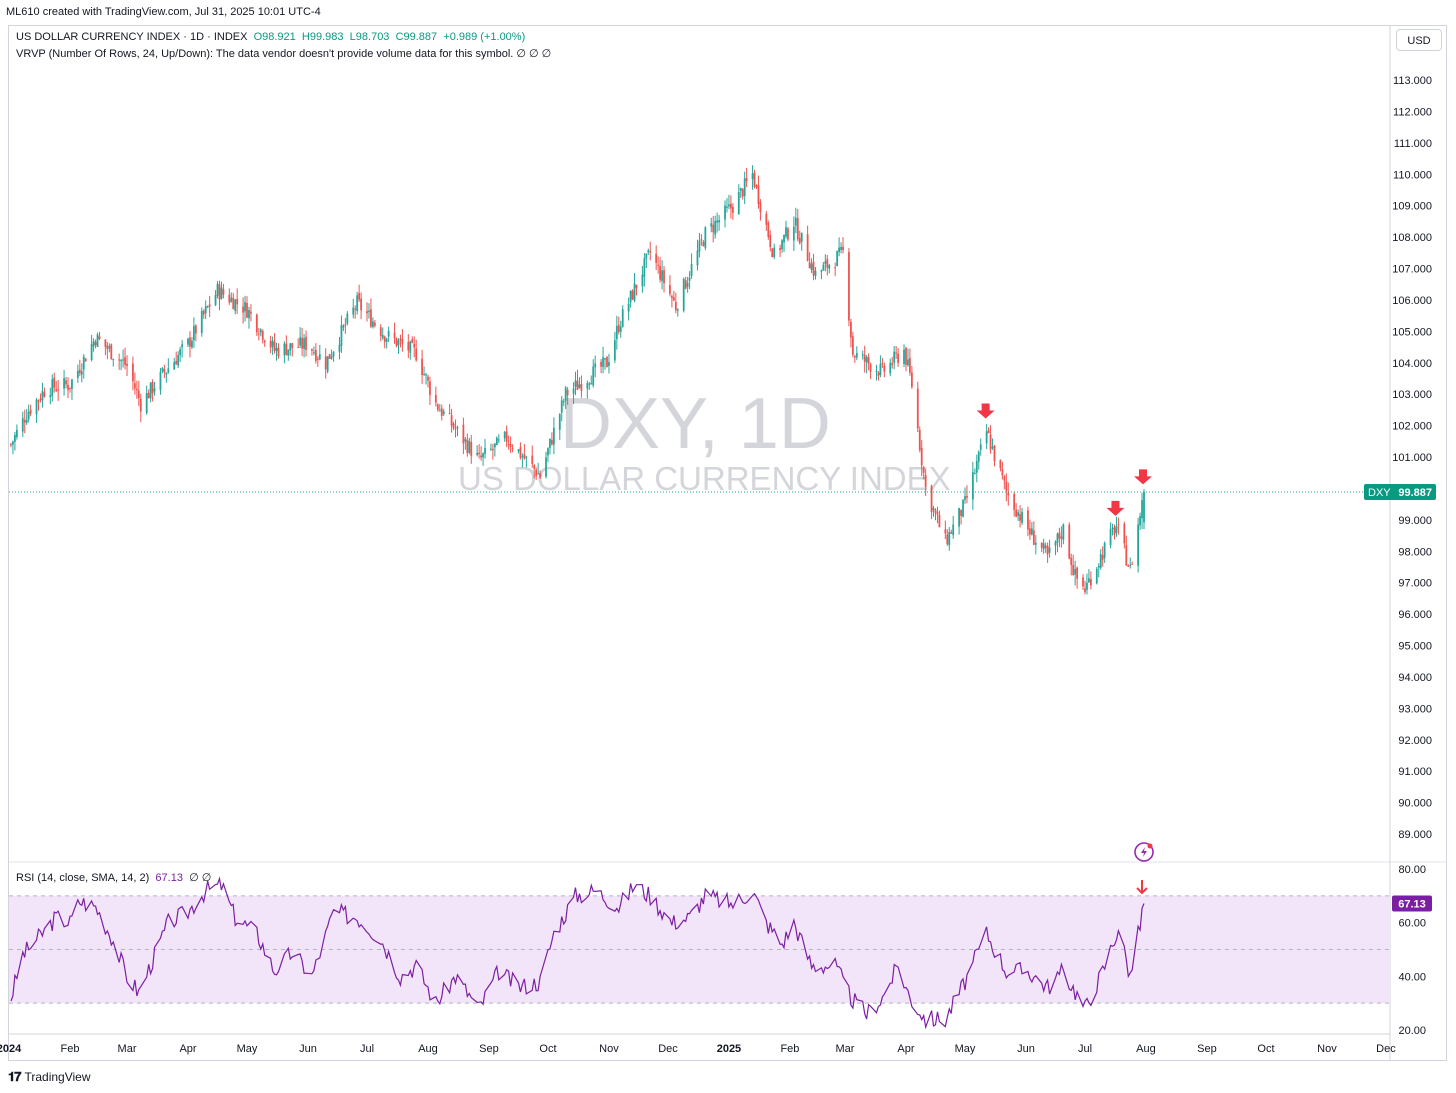 This screenshot has height=1093, width=1456. I want to click on price-tick-label: 112.000, so click(1412, 112).